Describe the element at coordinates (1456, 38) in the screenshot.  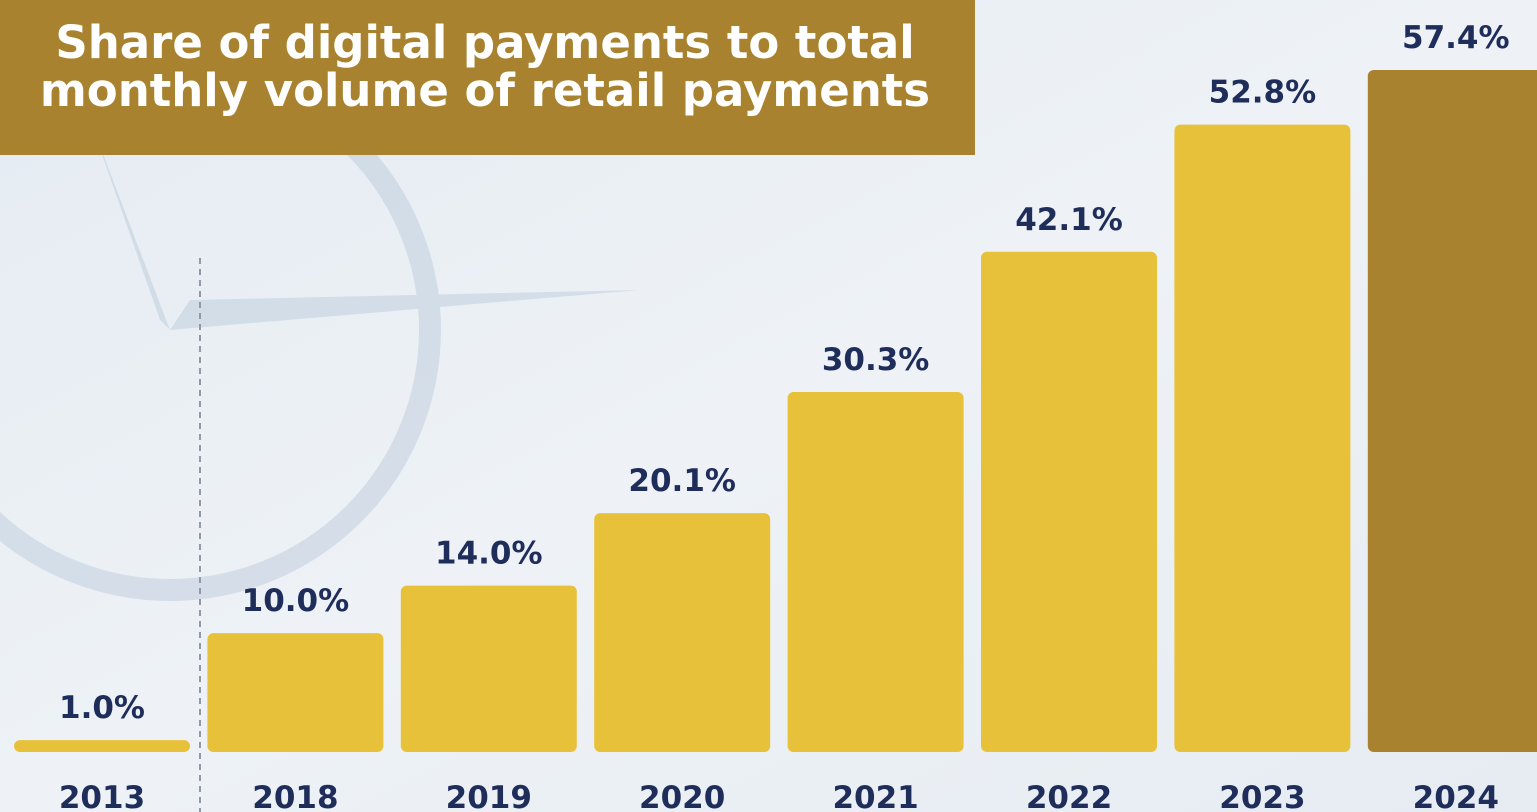
I see `value-label: 57.4%` at that location.